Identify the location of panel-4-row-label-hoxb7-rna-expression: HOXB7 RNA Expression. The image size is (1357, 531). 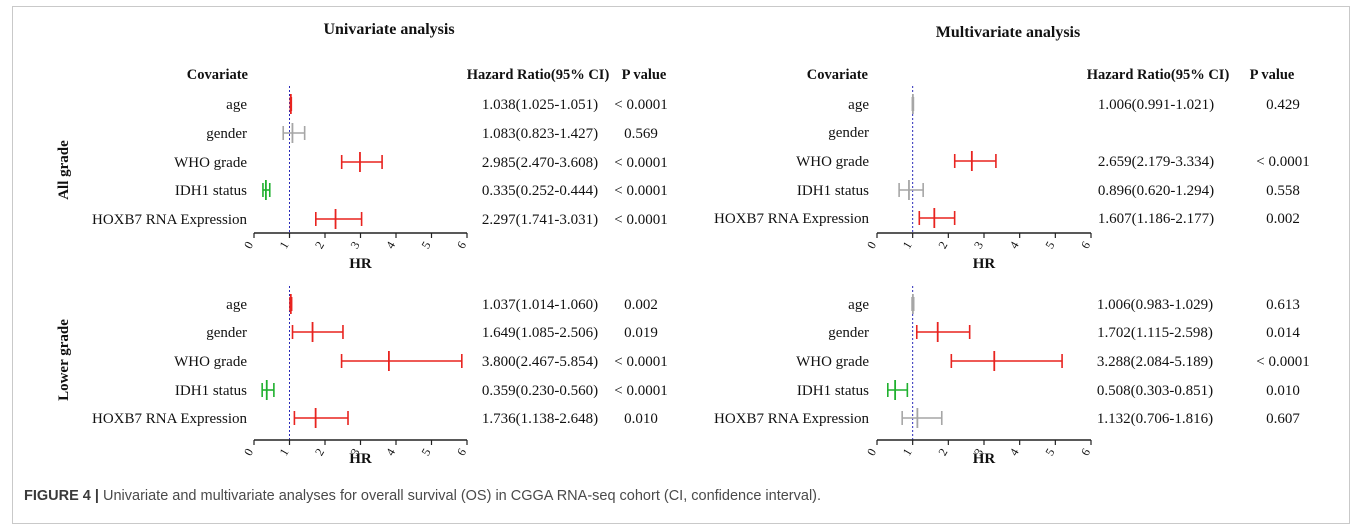
(792, 419).